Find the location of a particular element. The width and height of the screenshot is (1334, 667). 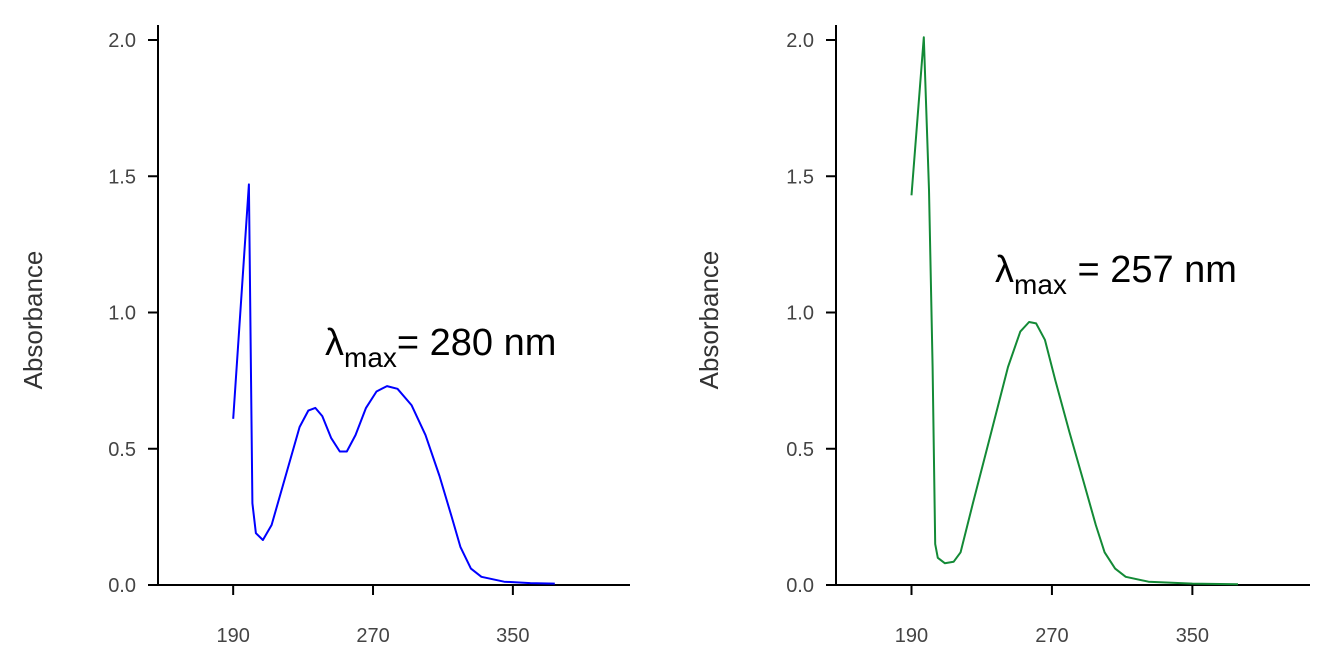

lambda-max-value: = 257 nm is located at coordinates (1152, 270).